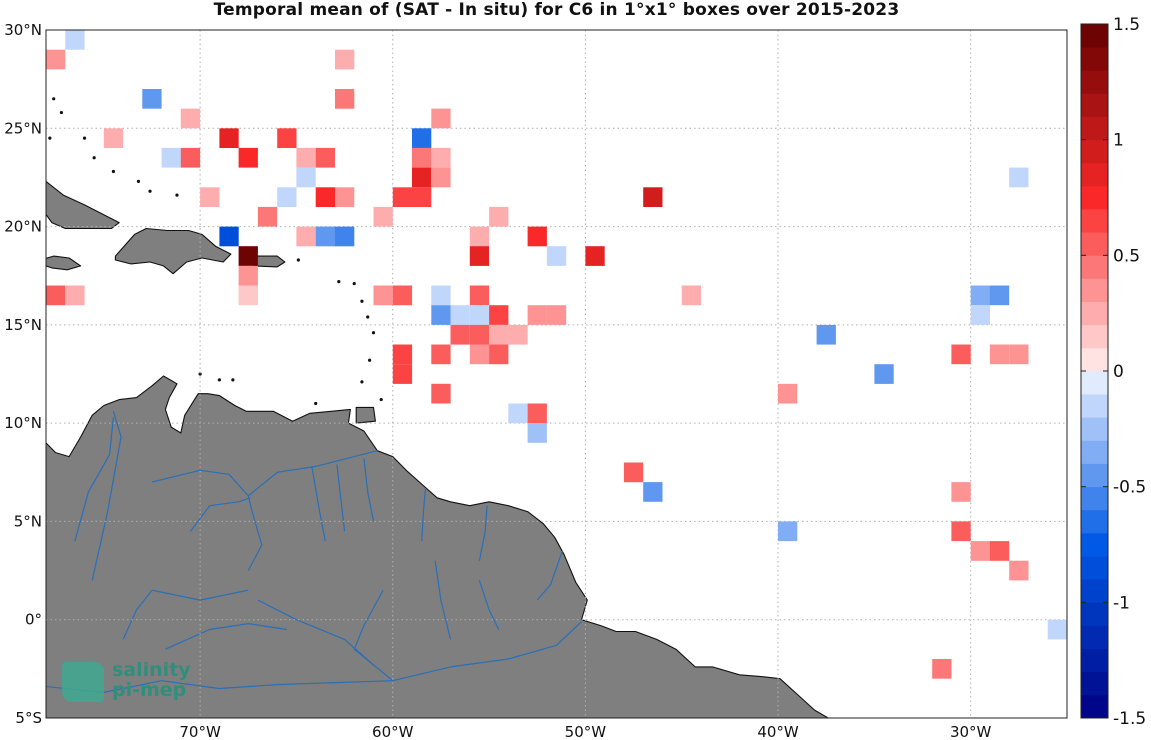  What do you see at coordinates (393, 731) in the screenshot?
I see `lon-tick-label: 60°W` at bounding box center [393, 731].